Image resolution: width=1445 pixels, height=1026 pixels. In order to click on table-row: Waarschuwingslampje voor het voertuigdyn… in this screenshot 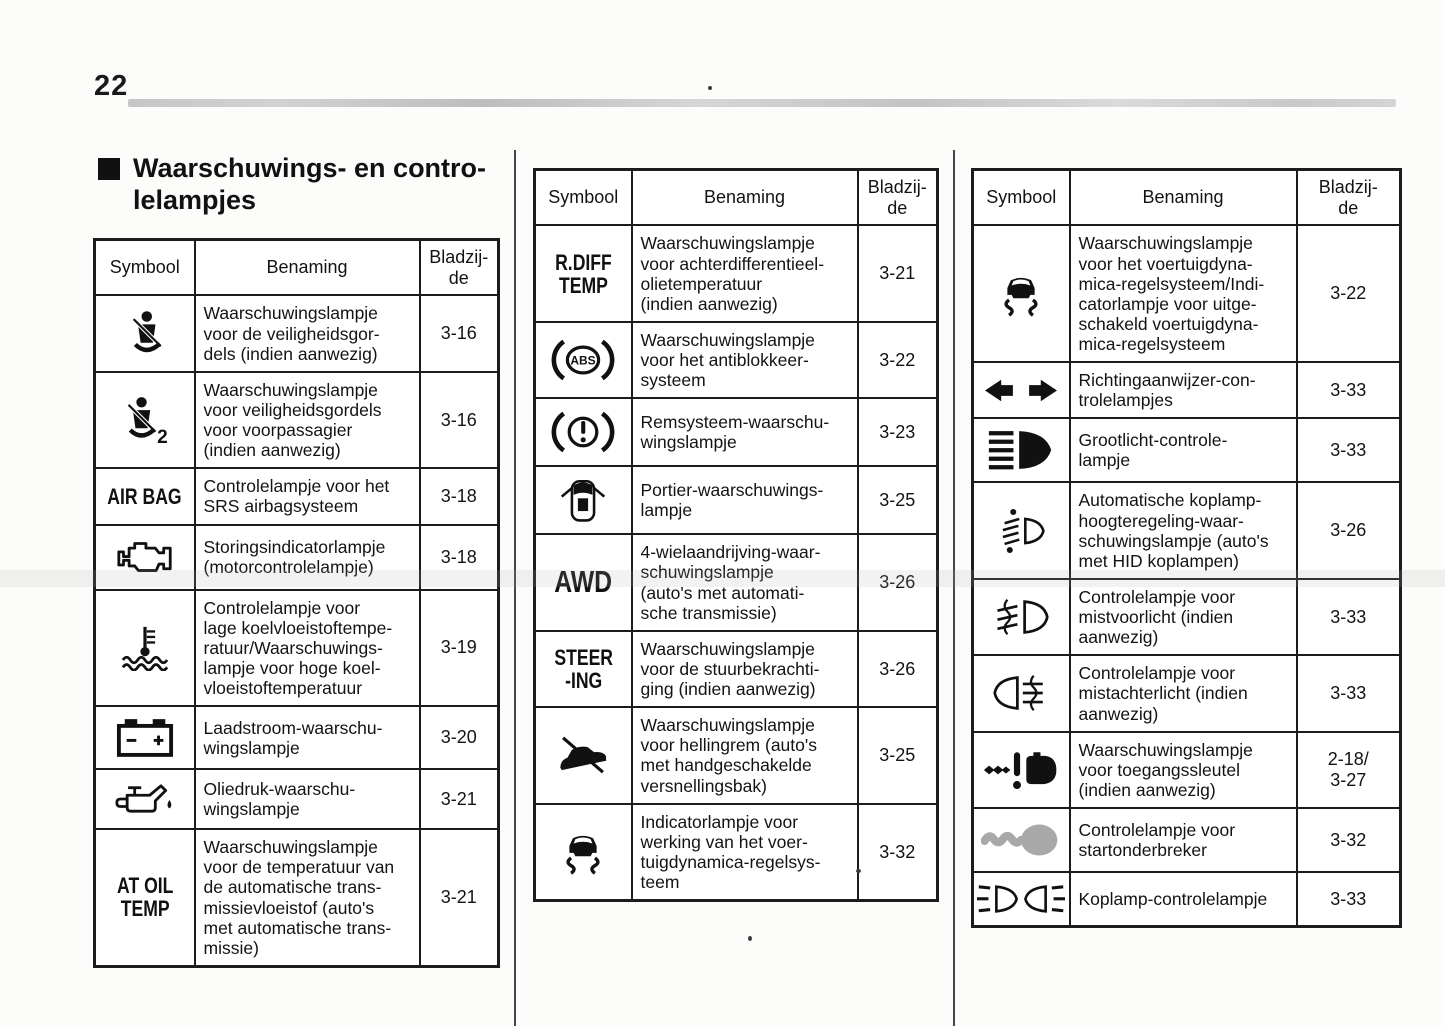, I will do `click(1186, 294)`.